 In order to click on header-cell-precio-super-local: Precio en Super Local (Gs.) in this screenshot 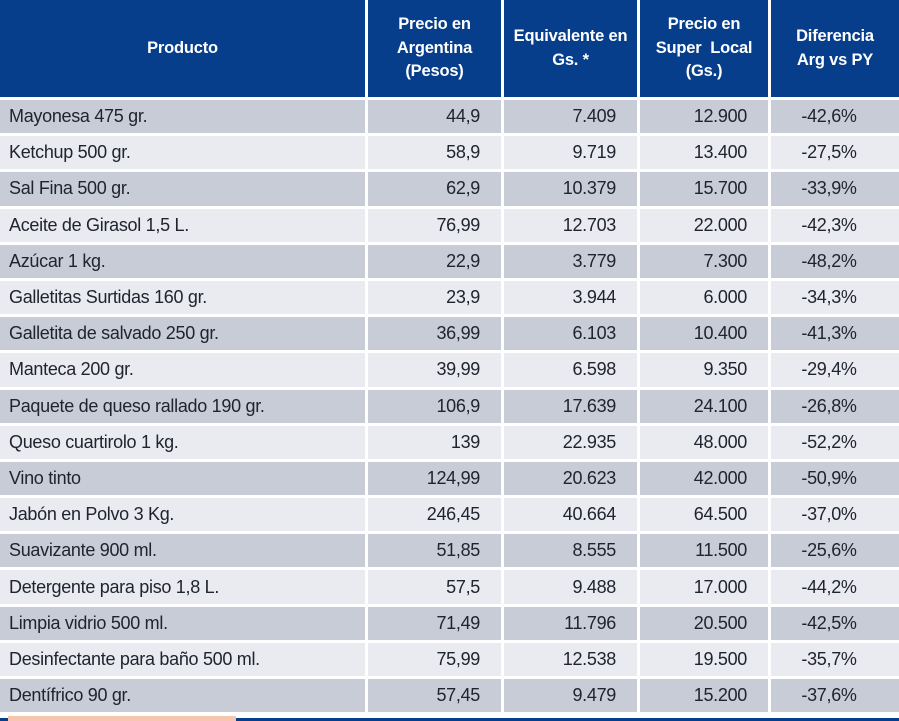, I will do `click(704, 48)`.